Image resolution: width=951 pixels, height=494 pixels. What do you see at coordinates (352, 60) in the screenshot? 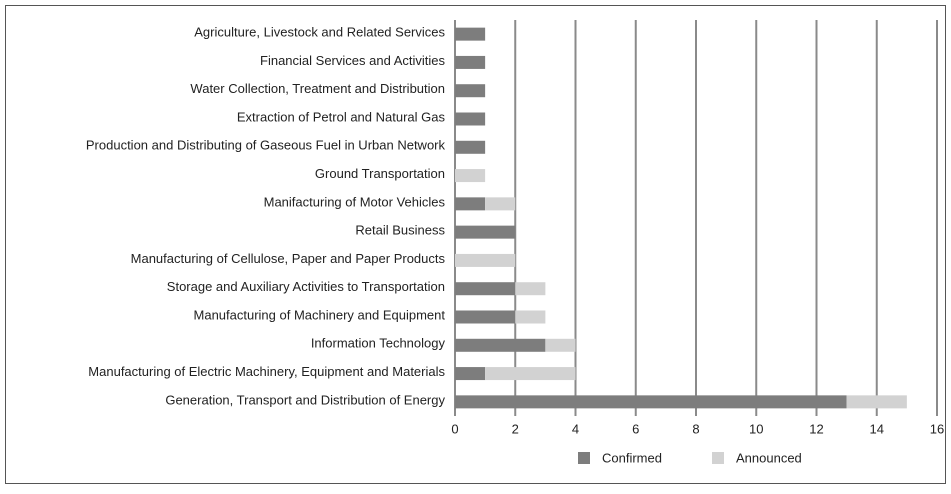
I see `y-tick-label: Financial Services and Activities` at bounding box center [352, 60].